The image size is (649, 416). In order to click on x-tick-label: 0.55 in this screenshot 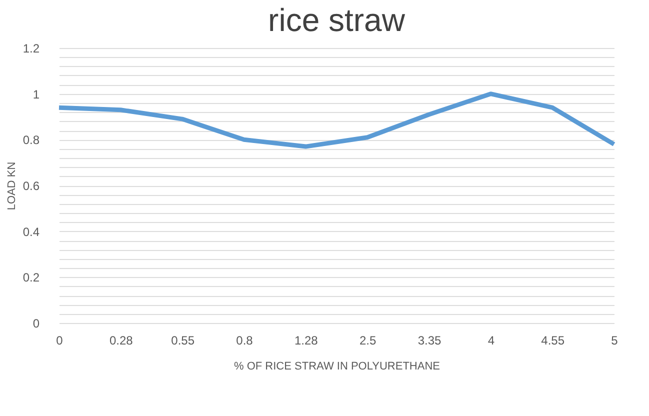, I will do `click(183, 341)`.